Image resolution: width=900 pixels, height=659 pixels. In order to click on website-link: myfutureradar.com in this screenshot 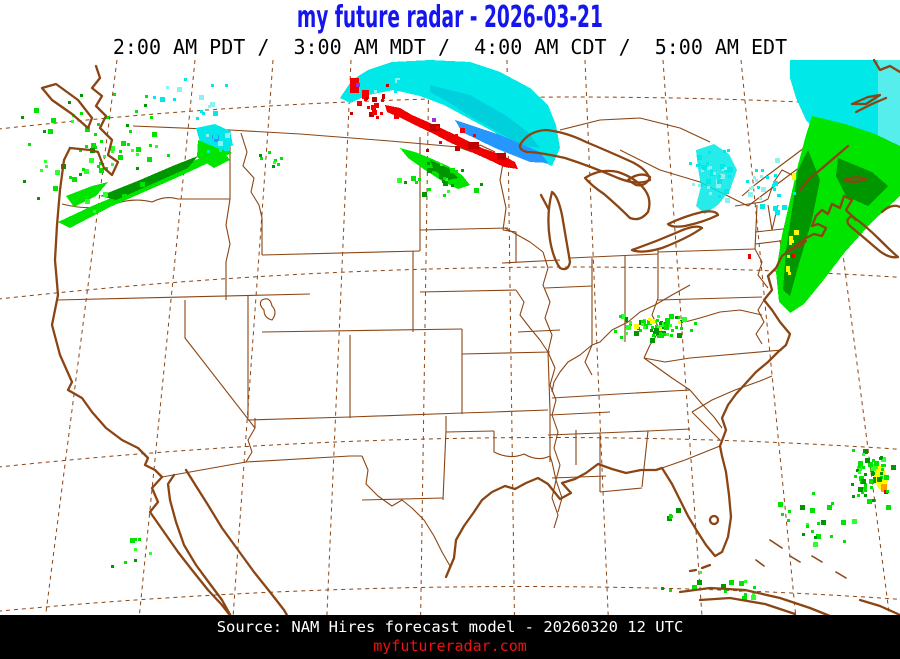, I will do `click(450, 646)`.